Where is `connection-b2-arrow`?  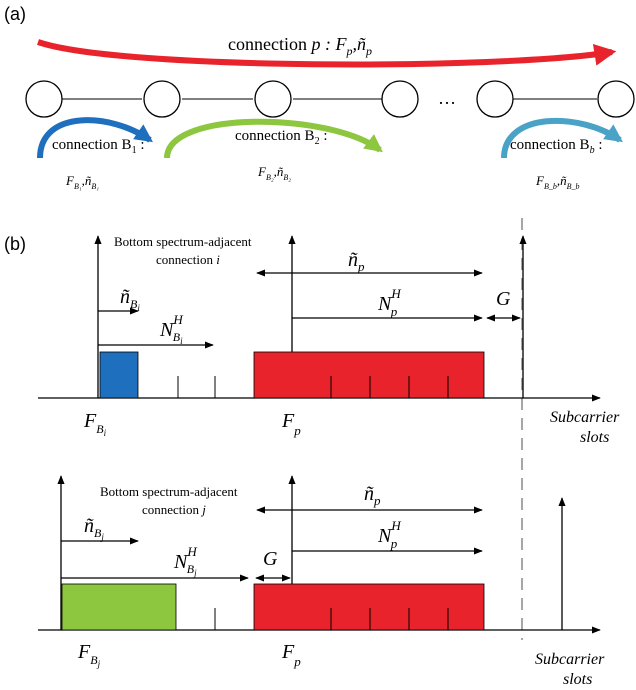
connection-b2-arrow is located at coordinates (273, 138).